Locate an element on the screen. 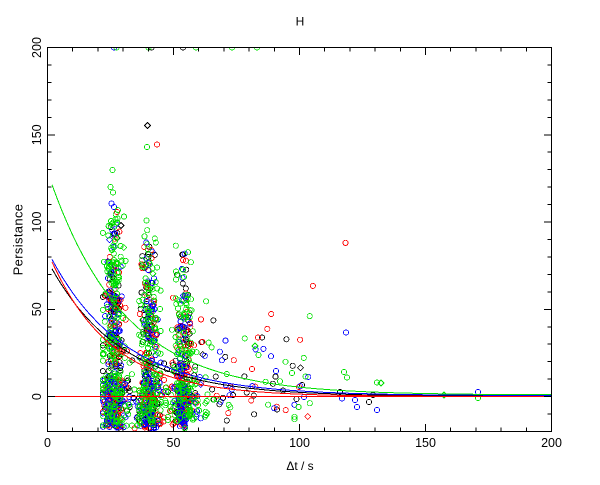 This screenshot has height=485, width=600. svg-text: Persistance is located at coordinates (18, 240).